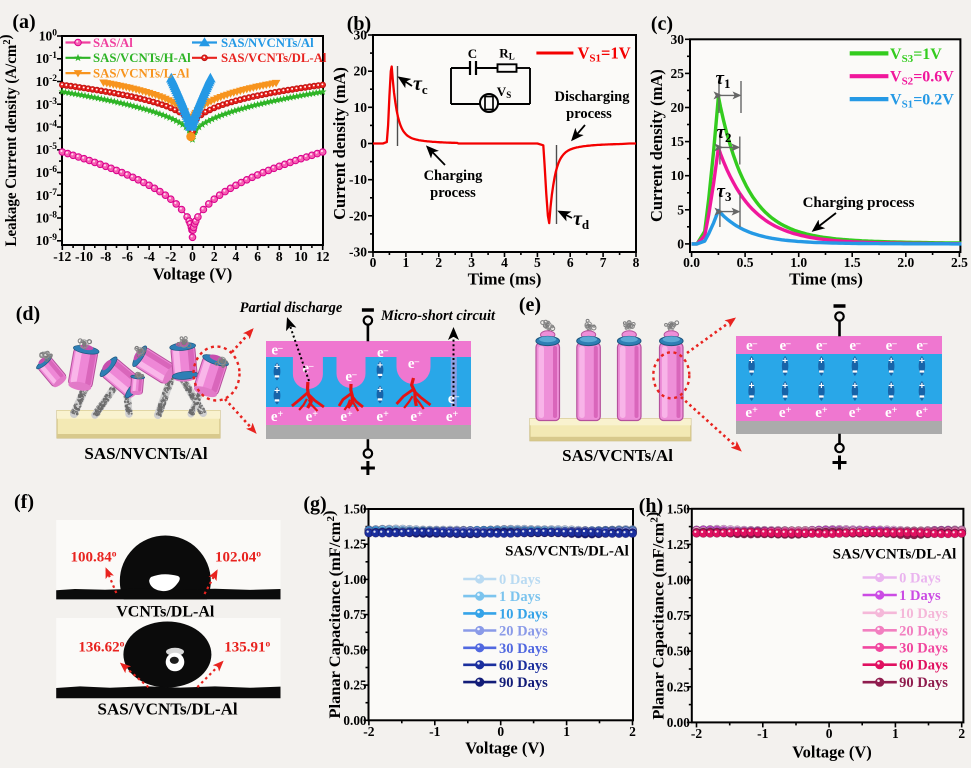  What do you see at coordinates (922, 78) in the screenshot?
I see `svg-text: VS2=0.6V` at bounding box center [922, 78].